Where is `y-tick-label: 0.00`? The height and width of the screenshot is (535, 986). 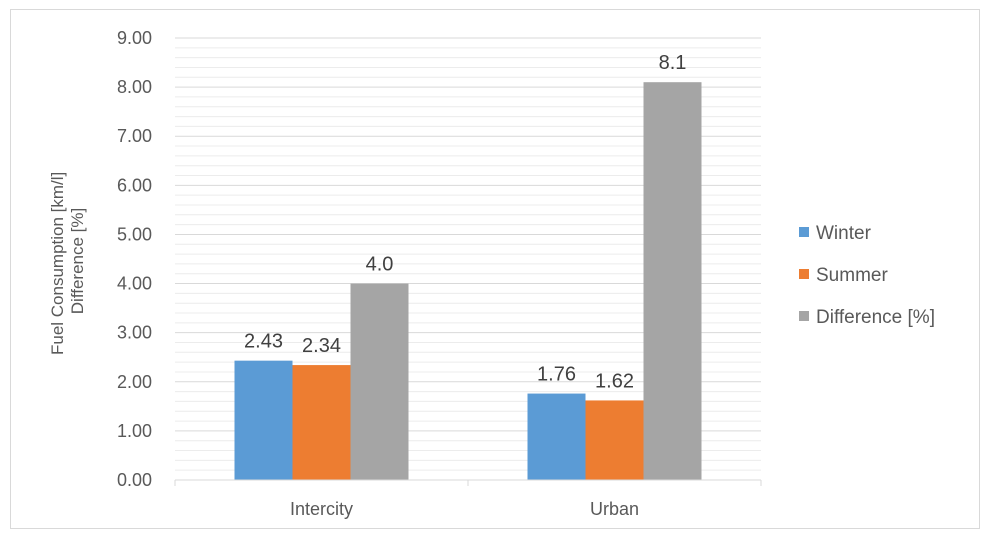 y-tick-label: 0.00 is located at coordinates (134, 480).